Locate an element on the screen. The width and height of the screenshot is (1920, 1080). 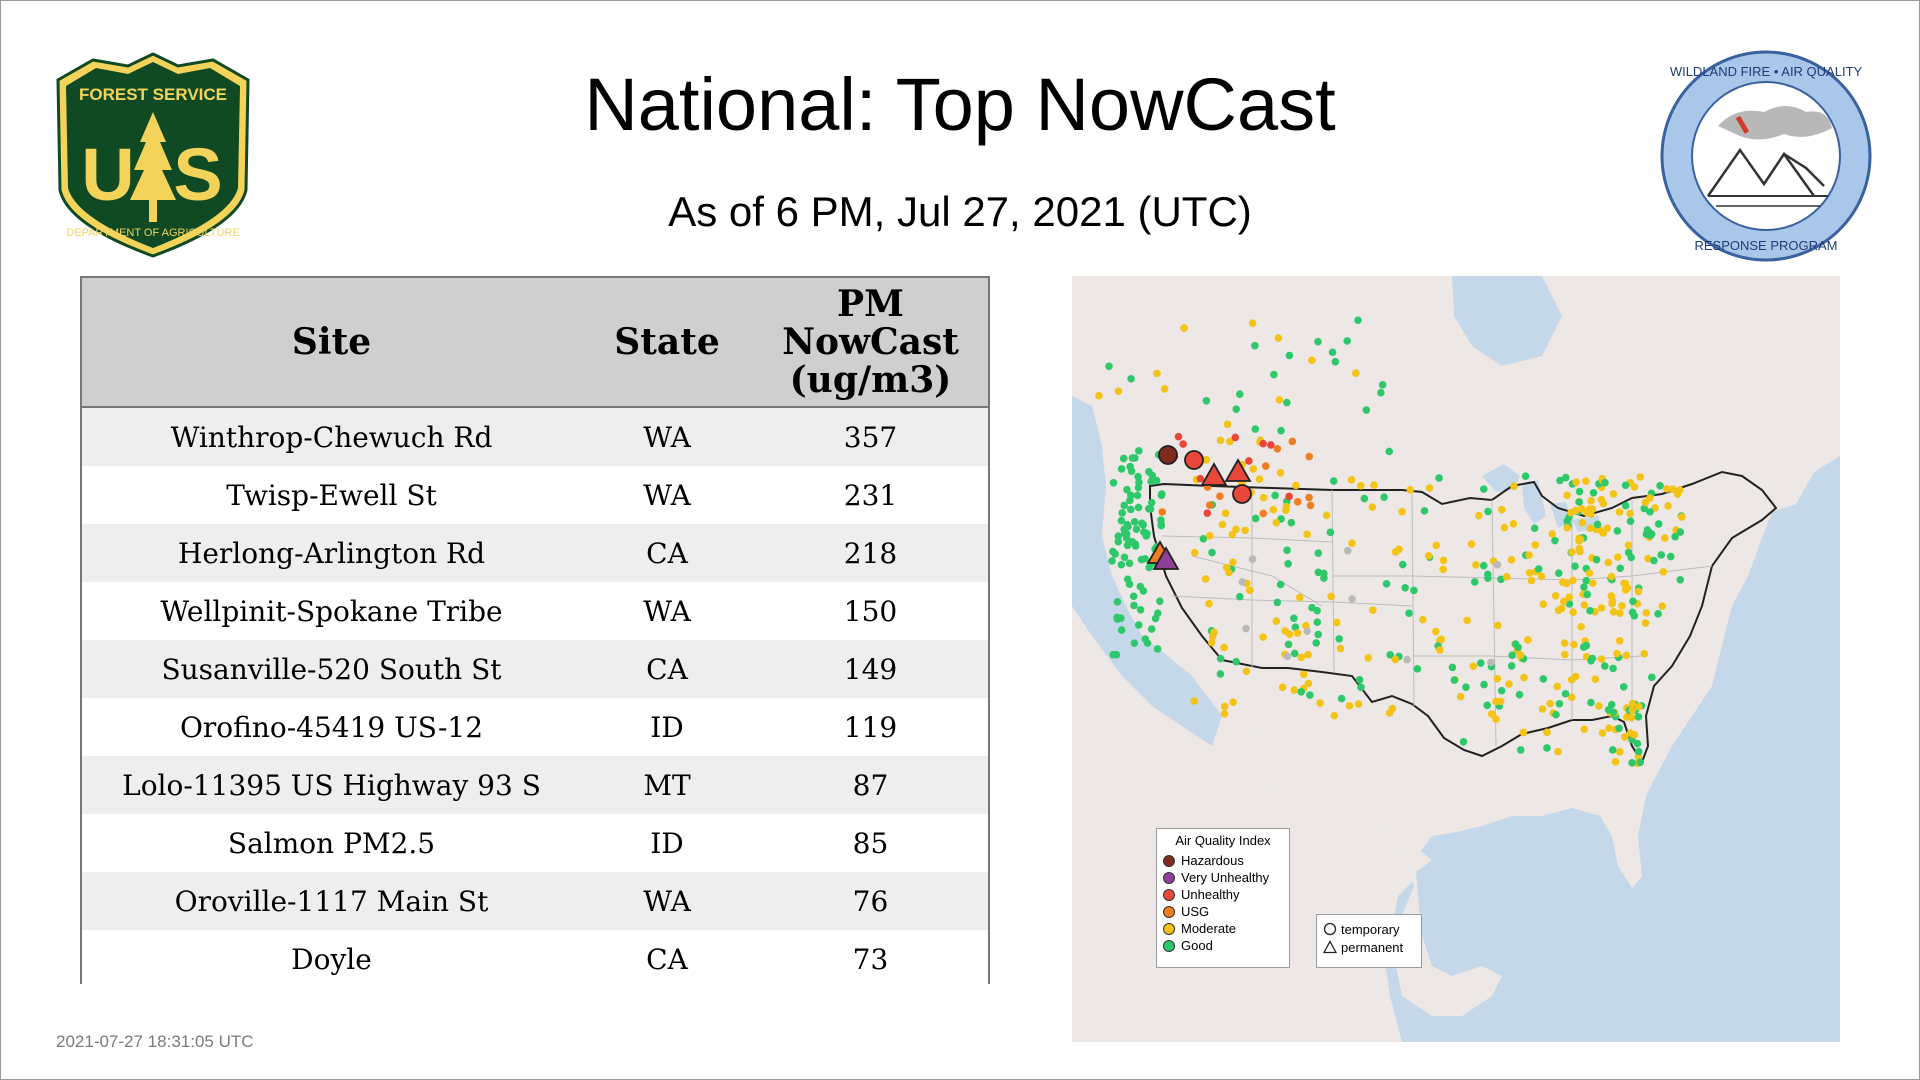
nowcast-header-line: NowCast is located at coordinates (870, 342).